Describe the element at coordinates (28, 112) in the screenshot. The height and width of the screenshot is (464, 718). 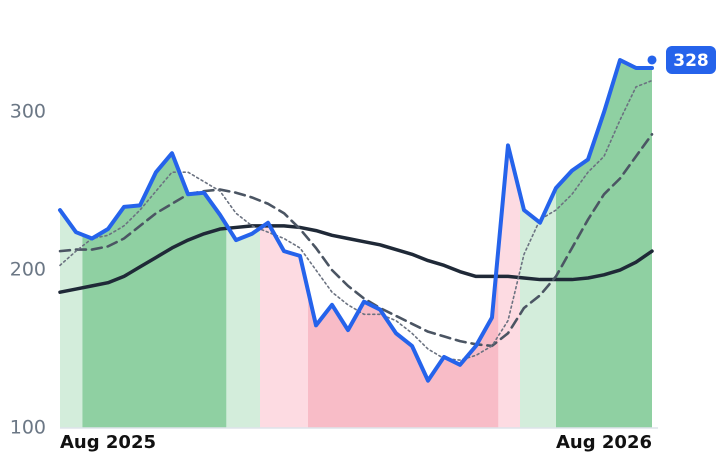
I see `y-tick-label: 300` at that location.